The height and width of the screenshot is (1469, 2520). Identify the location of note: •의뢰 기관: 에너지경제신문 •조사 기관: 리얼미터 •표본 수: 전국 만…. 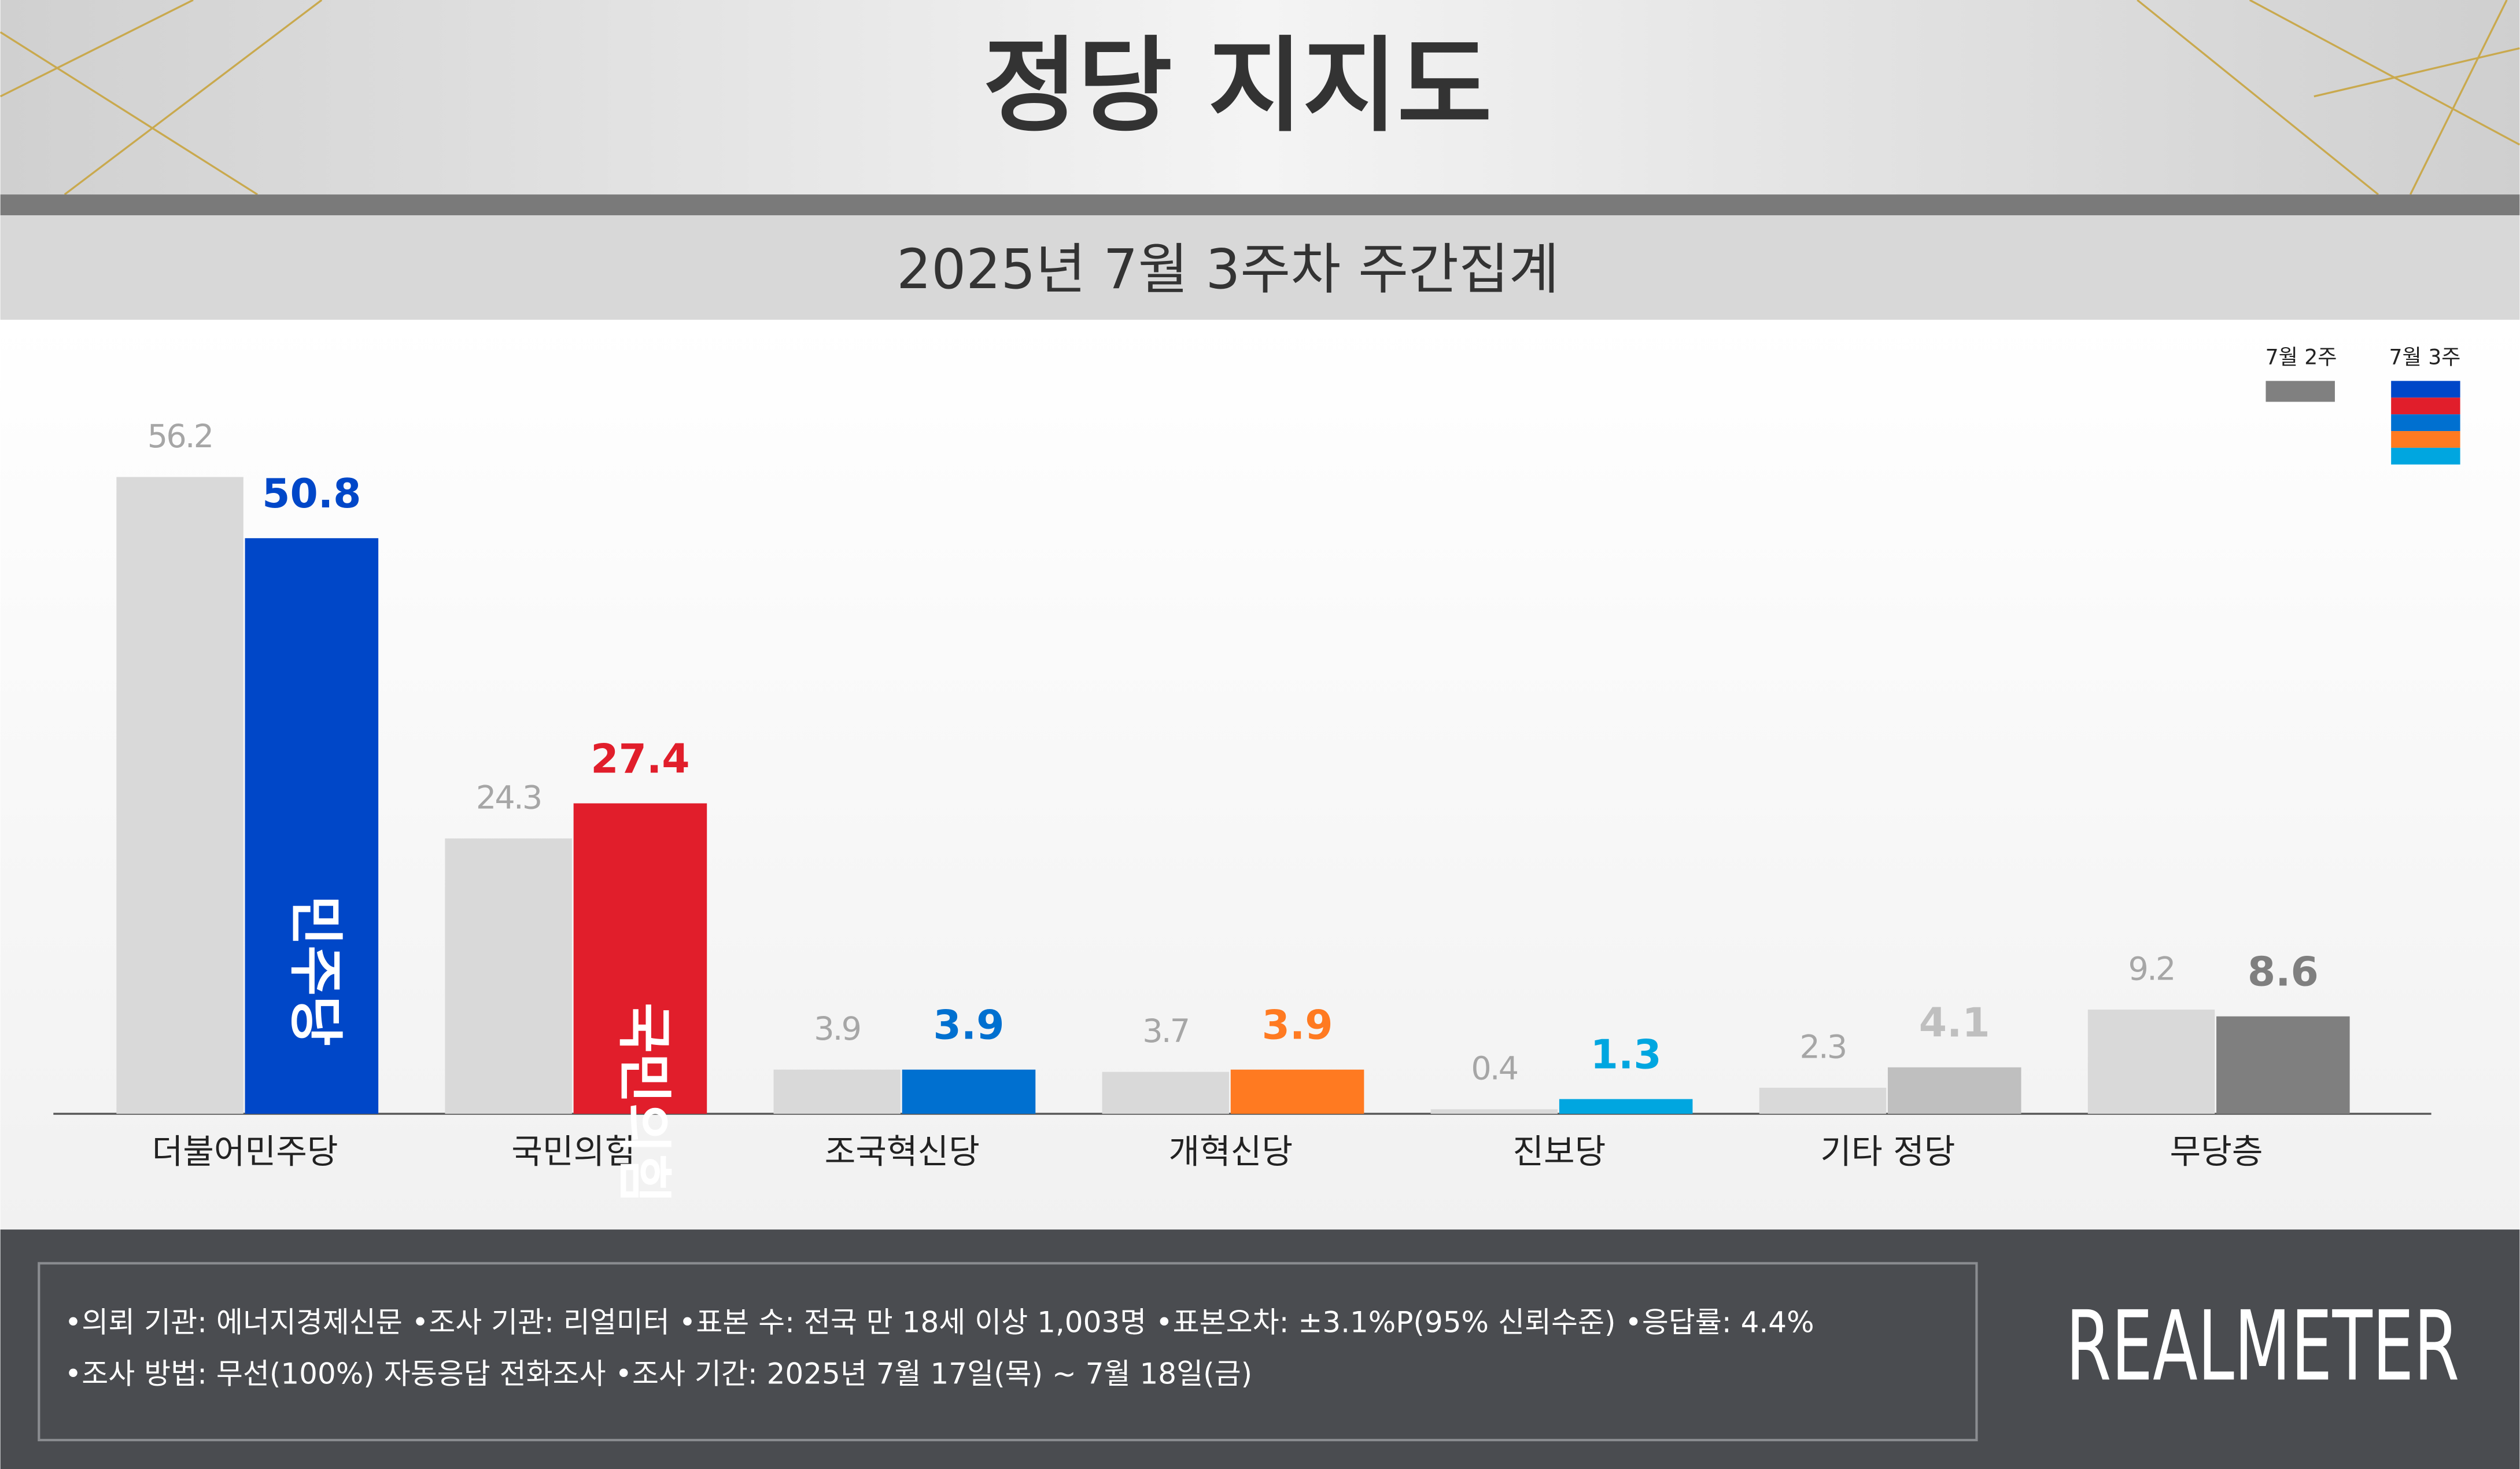
(940, 1322).